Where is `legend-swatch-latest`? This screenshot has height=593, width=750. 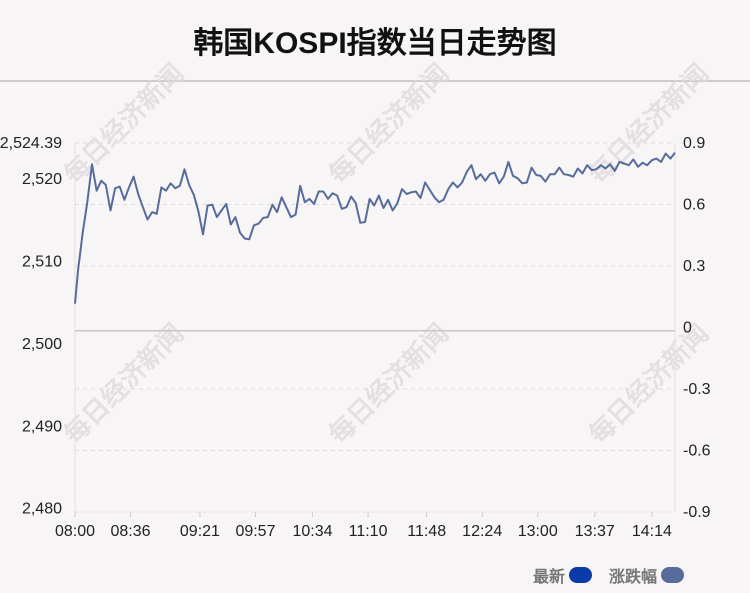 legend-swatch-latest is located at coordinates (581, 575).